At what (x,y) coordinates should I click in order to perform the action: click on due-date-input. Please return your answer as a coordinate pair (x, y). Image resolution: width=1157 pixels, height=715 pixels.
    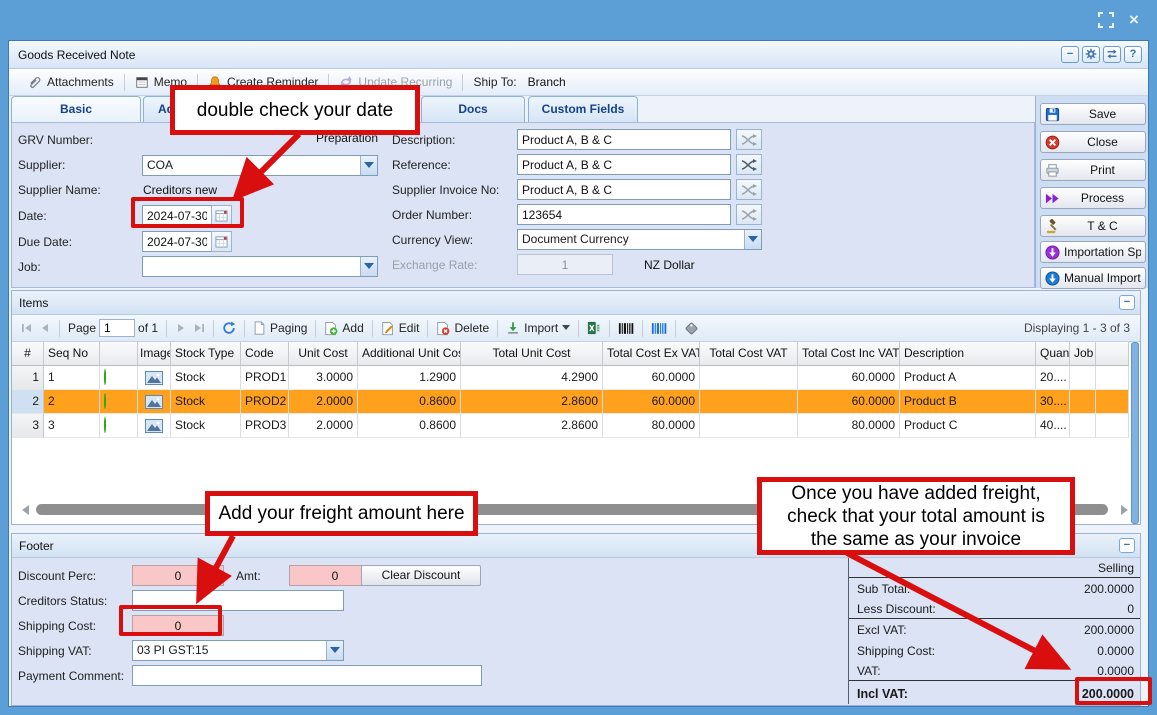
    Looking at the image, I should click on (177, 241).